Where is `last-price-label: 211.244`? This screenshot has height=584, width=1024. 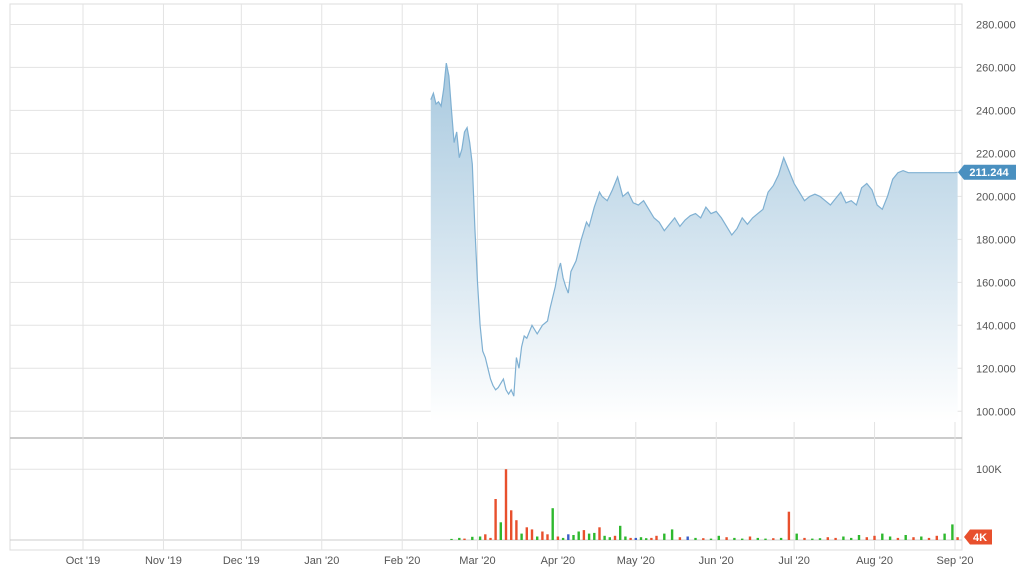 last-price-label: 211.244 is located at coordinates (989, 173).